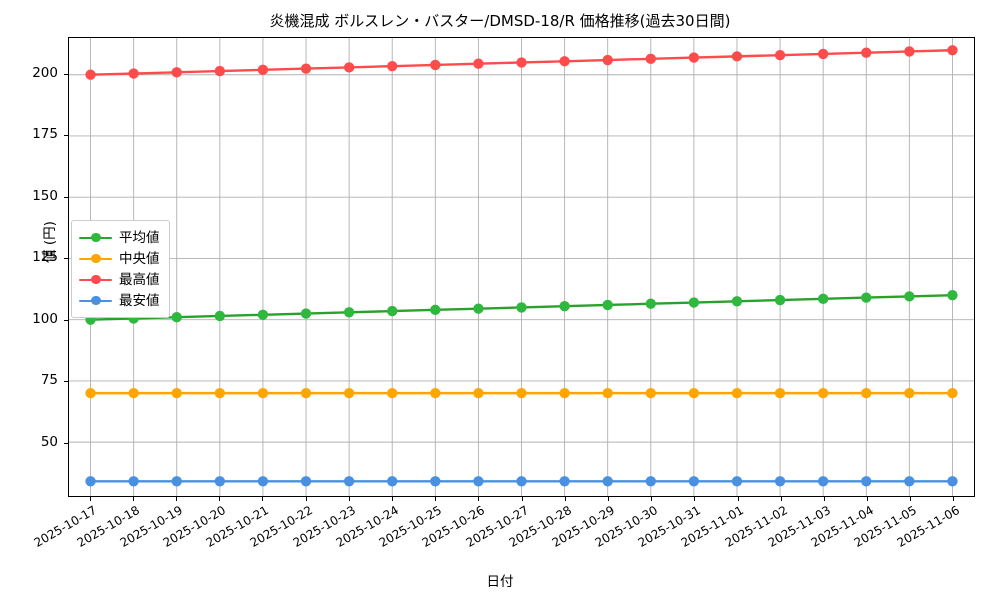 Image resolution: width=1000 pixels, height=600 pixels. I want to click on y-tick-label: 125, so click(45, 257).